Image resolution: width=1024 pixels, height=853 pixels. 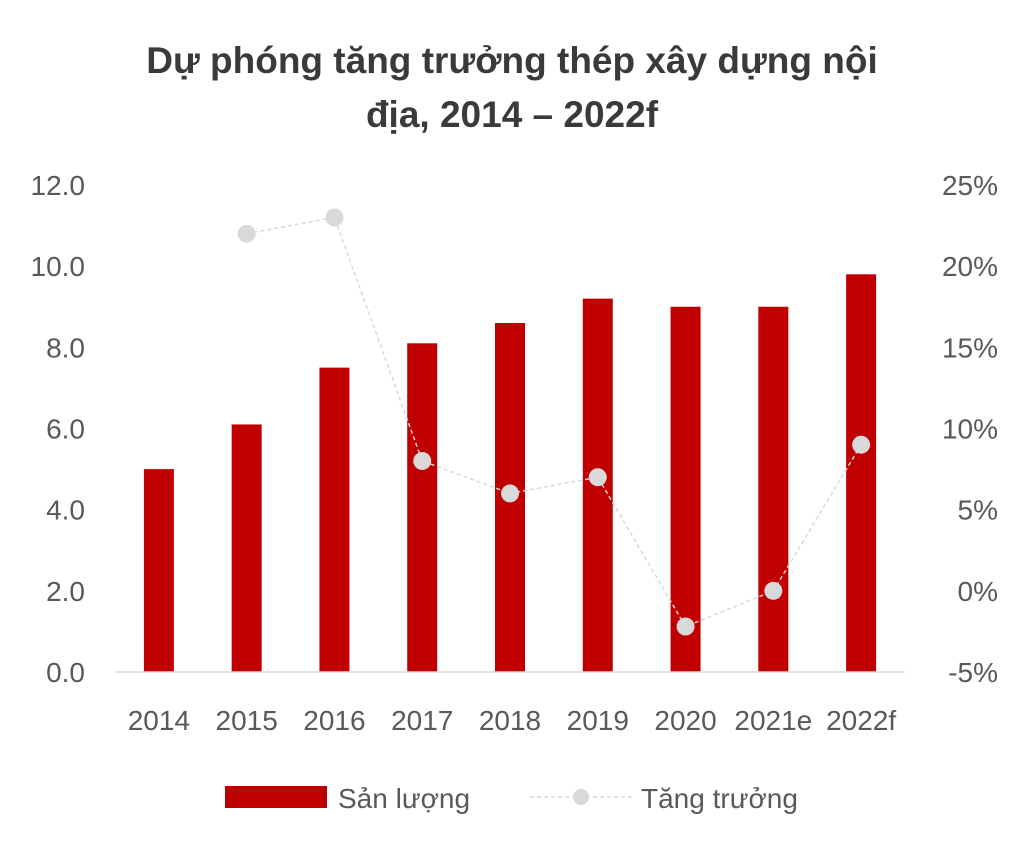 I want to click on legend-swatch-bars, so click(x=276, y=797).